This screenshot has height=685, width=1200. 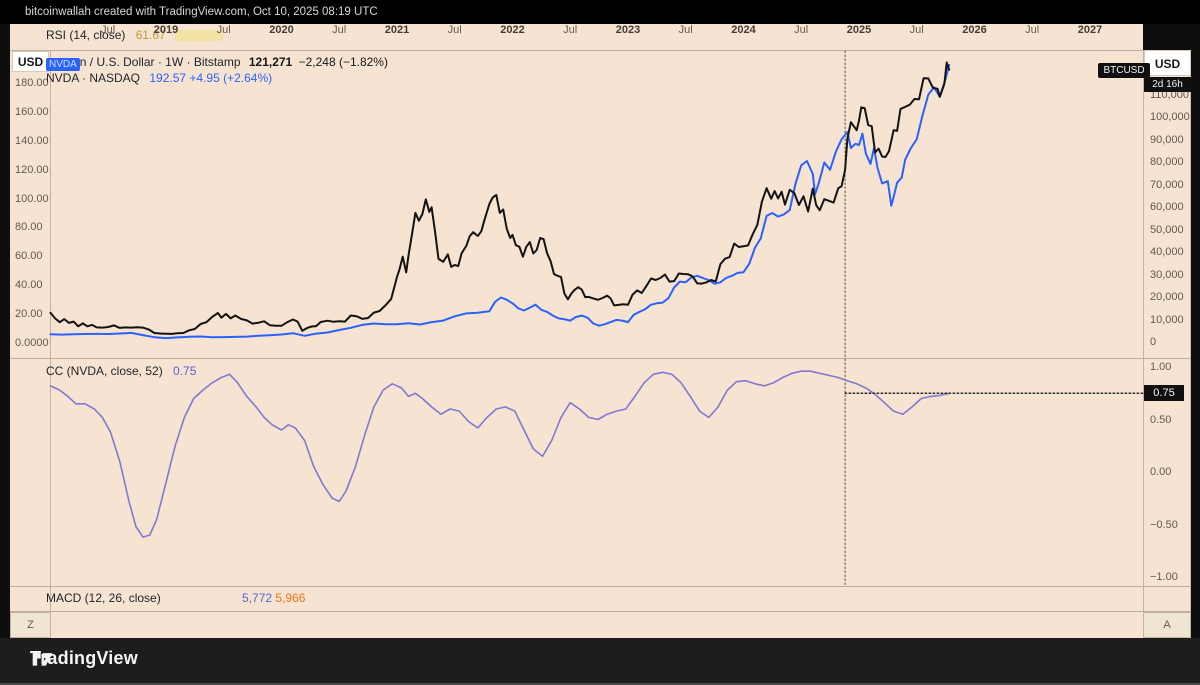 What do you see at coordinates (600, 661) in the screenshot?
I see `footer-bar: TradingView` at bounding box center [600, 661].